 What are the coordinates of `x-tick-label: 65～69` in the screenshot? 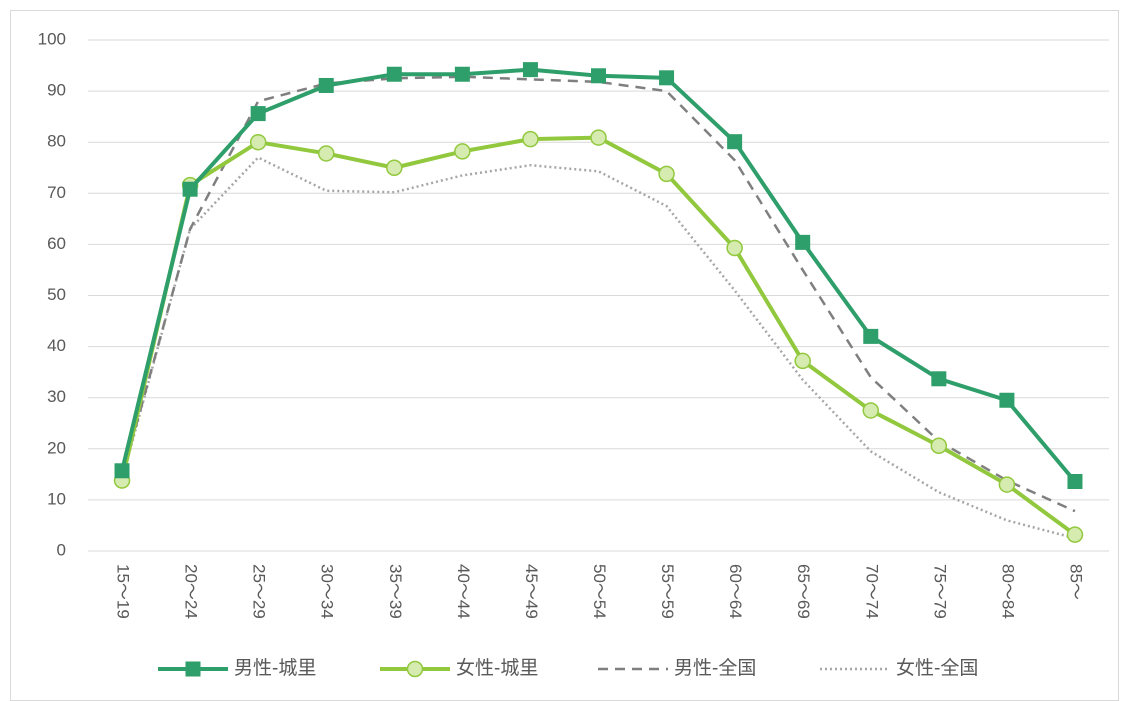 It's located at (803, 591).